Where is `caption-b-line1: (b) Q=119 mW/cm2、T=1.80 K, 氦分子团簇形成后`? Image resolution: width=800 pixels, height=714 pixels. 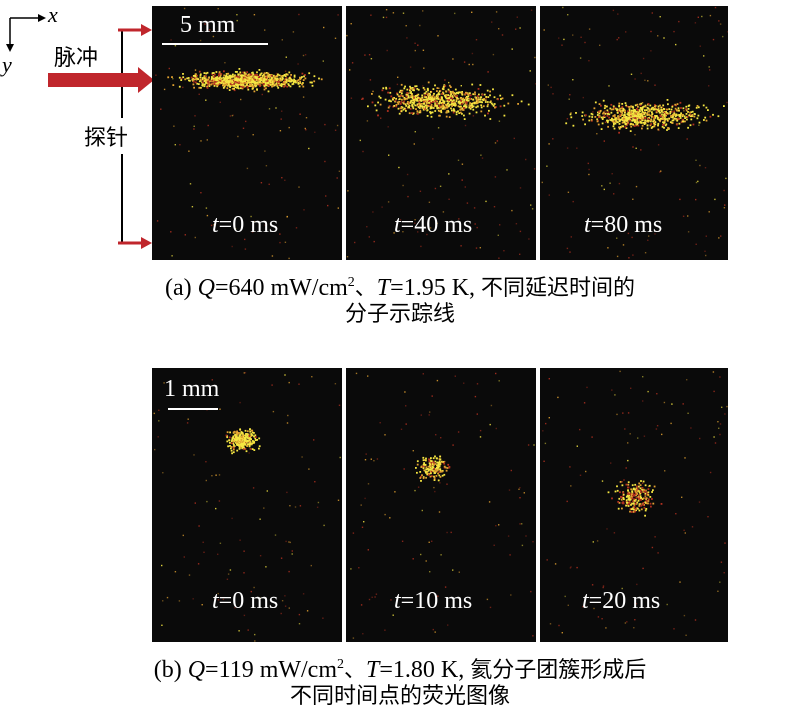
caption-b-line1: (b) Q=119 mW/cm2、T=1.80 K, 氦分子团簇形成后 is located at coordinates (400, 670).